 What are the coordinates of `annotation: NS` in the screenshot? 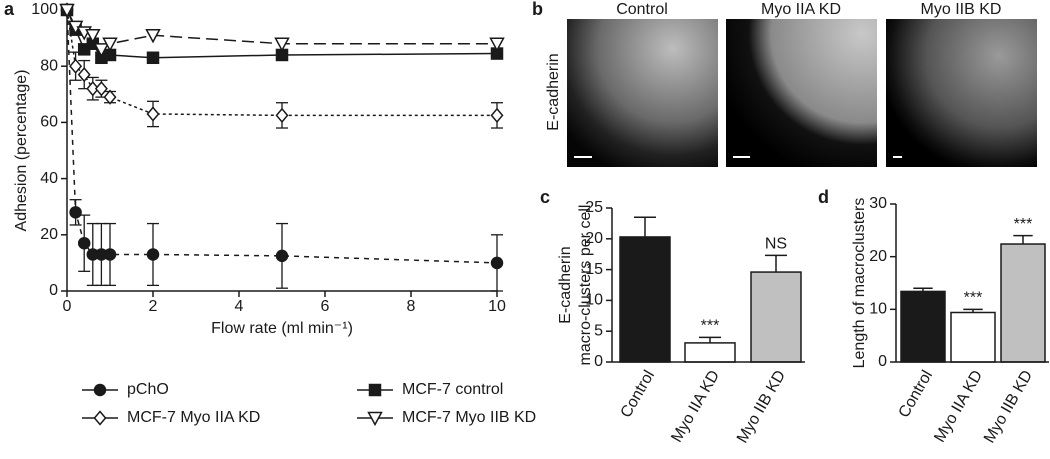 It's located at (776, 244).